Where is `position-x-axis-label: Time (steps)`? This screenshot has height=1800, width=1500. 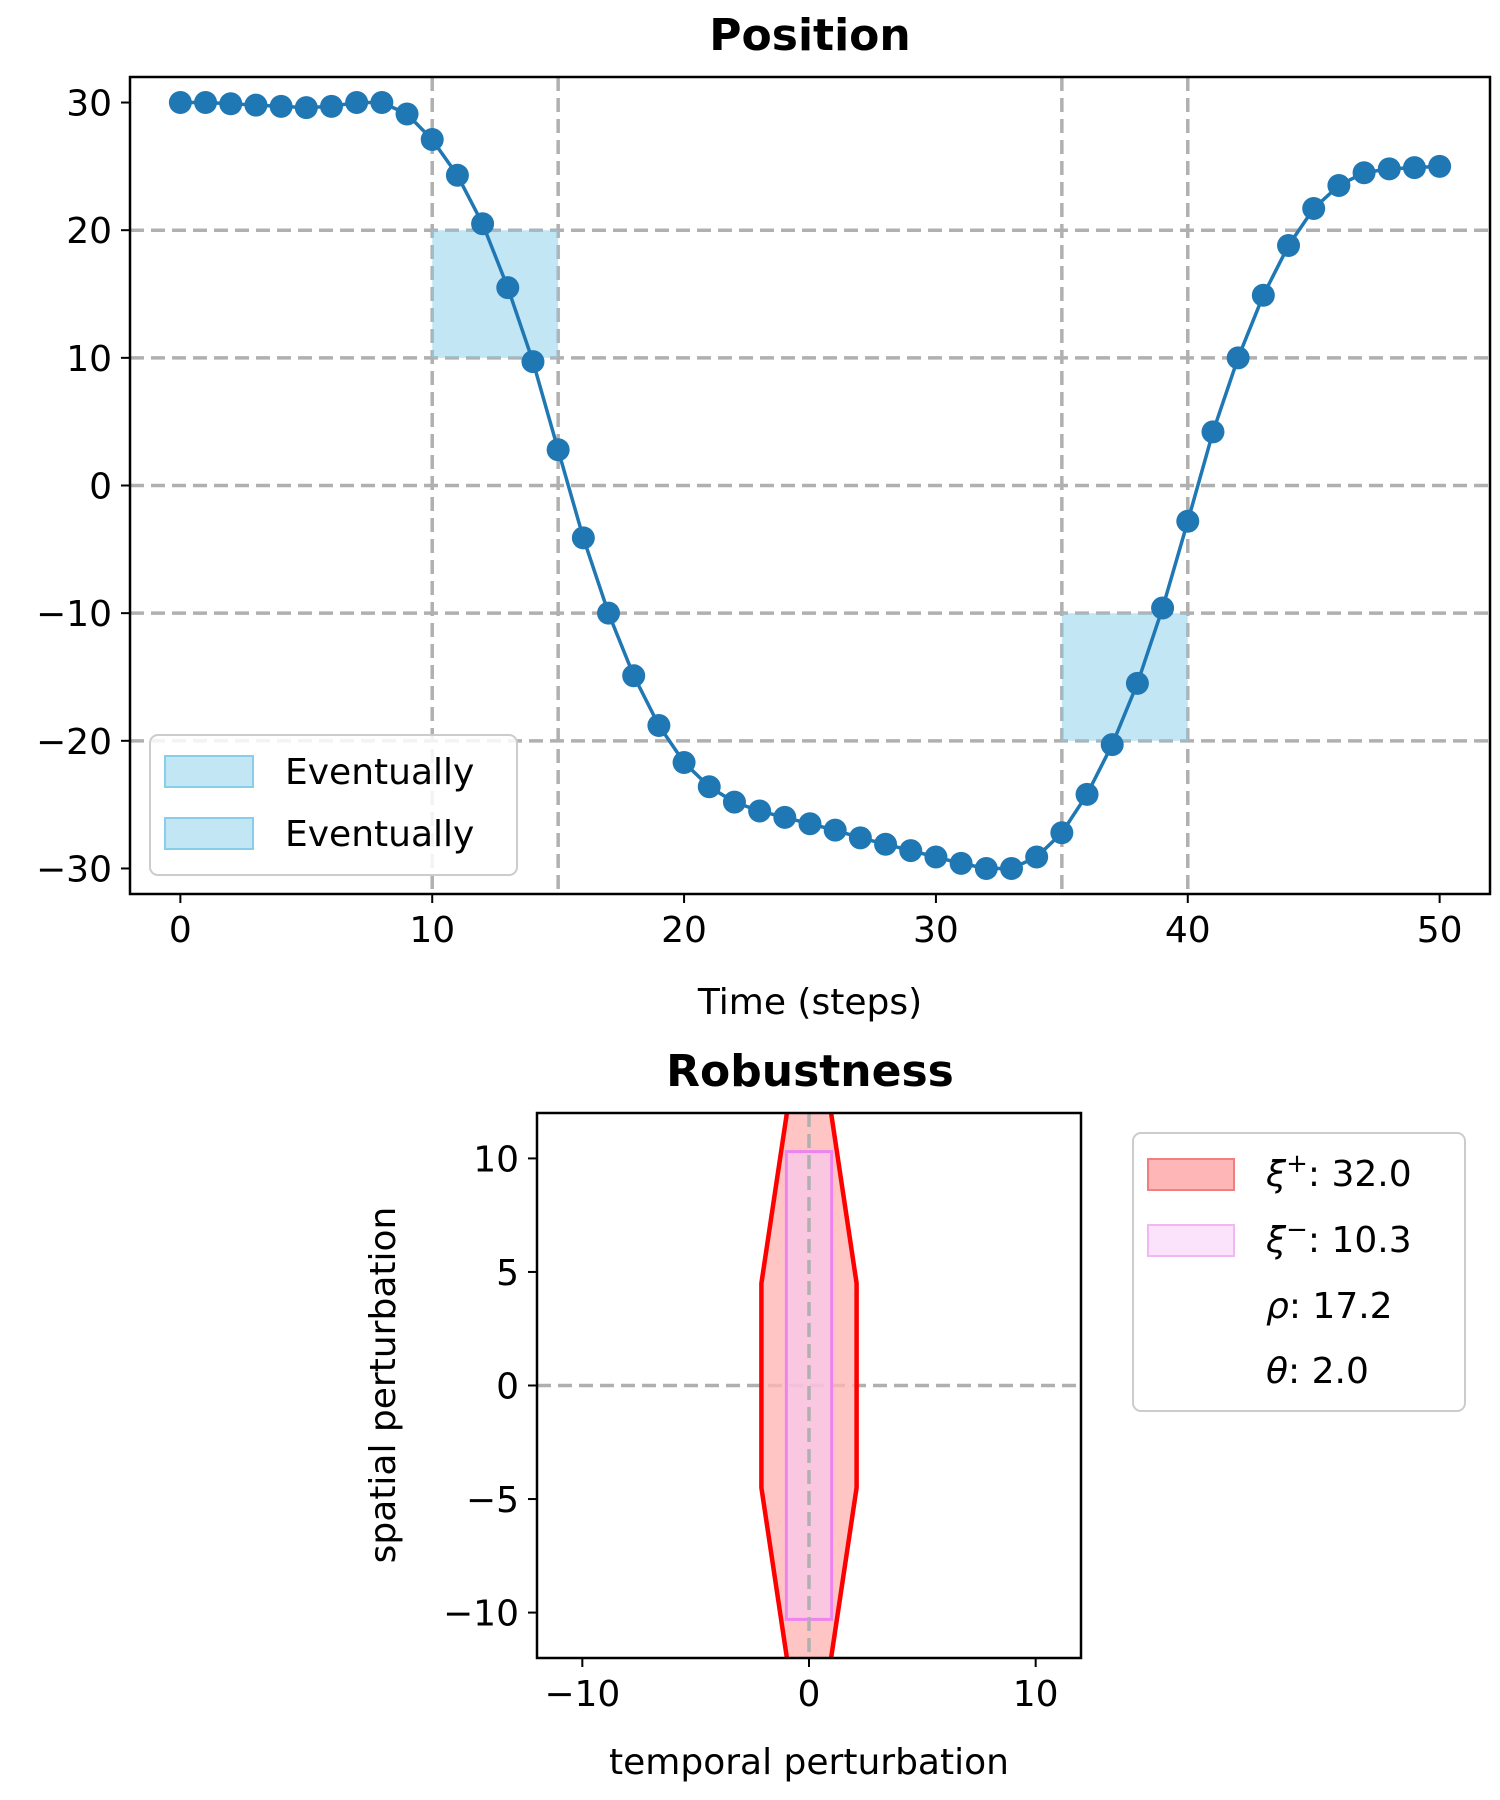 position-x-axis-label: Time (steps) is located at coordinates (809, 1002).